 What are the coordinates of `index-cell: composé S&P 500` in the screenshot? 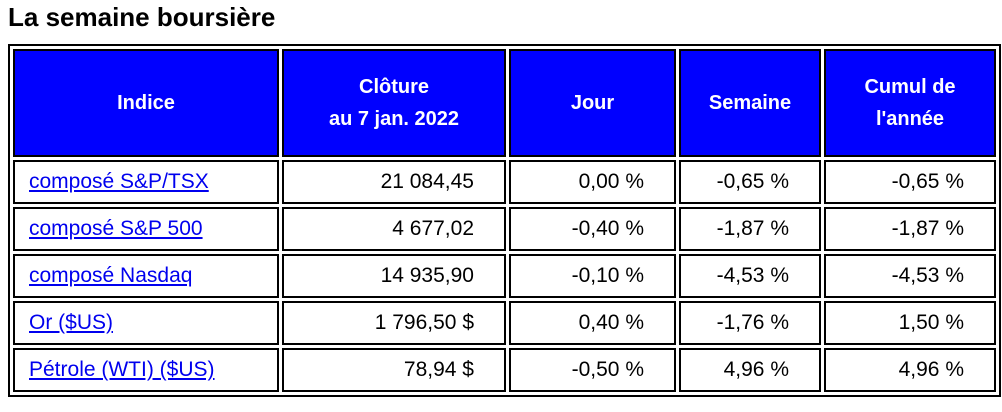 It's located at (146, 229).